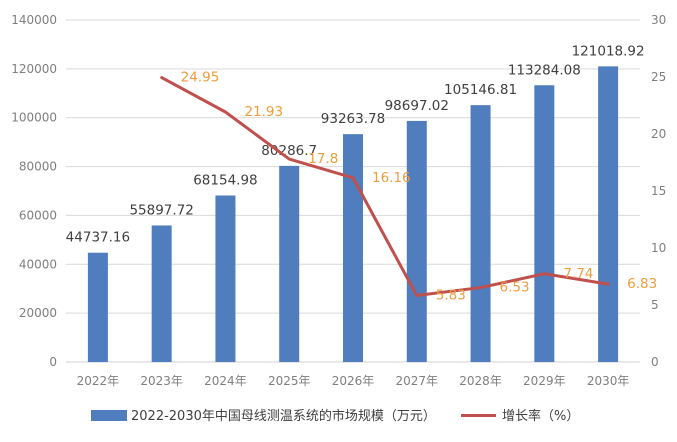 The image size is (677, 442). What do you see at coordinates (658, 20) in the screenshot?
I see `right-tick-label: 30` at bounding box center [658, 20].